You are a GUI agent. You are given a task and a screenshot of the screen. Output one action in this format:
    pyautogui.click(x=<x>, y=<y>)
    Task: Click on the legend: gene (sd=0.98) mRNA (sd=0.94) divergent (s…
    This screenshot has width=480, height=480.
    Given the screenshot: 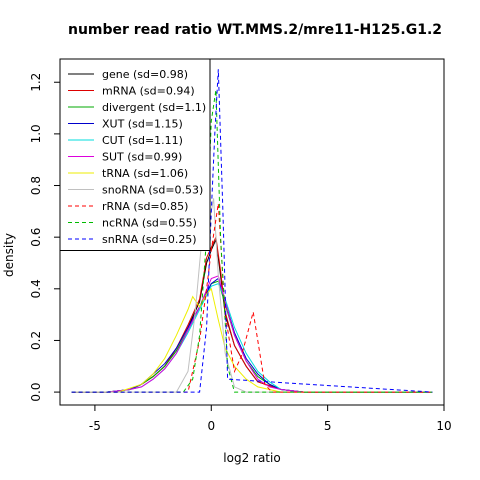 What is the action you would take?
    pyautogui.click(x=135, y=154)
    